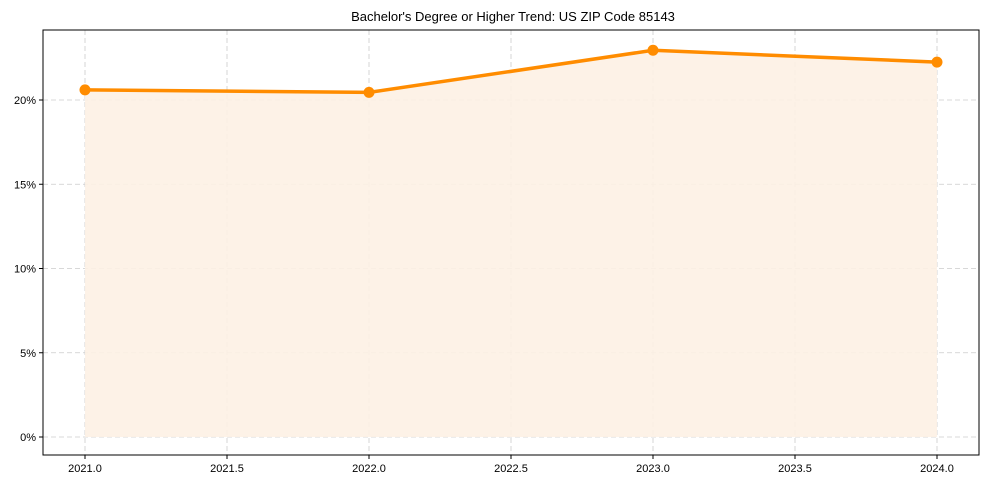 This screenshot has width=989, height=495. Describe the element at coordinates (369, 469) in the screenshot. I see `x-tick-label: 2022.0` at that location.